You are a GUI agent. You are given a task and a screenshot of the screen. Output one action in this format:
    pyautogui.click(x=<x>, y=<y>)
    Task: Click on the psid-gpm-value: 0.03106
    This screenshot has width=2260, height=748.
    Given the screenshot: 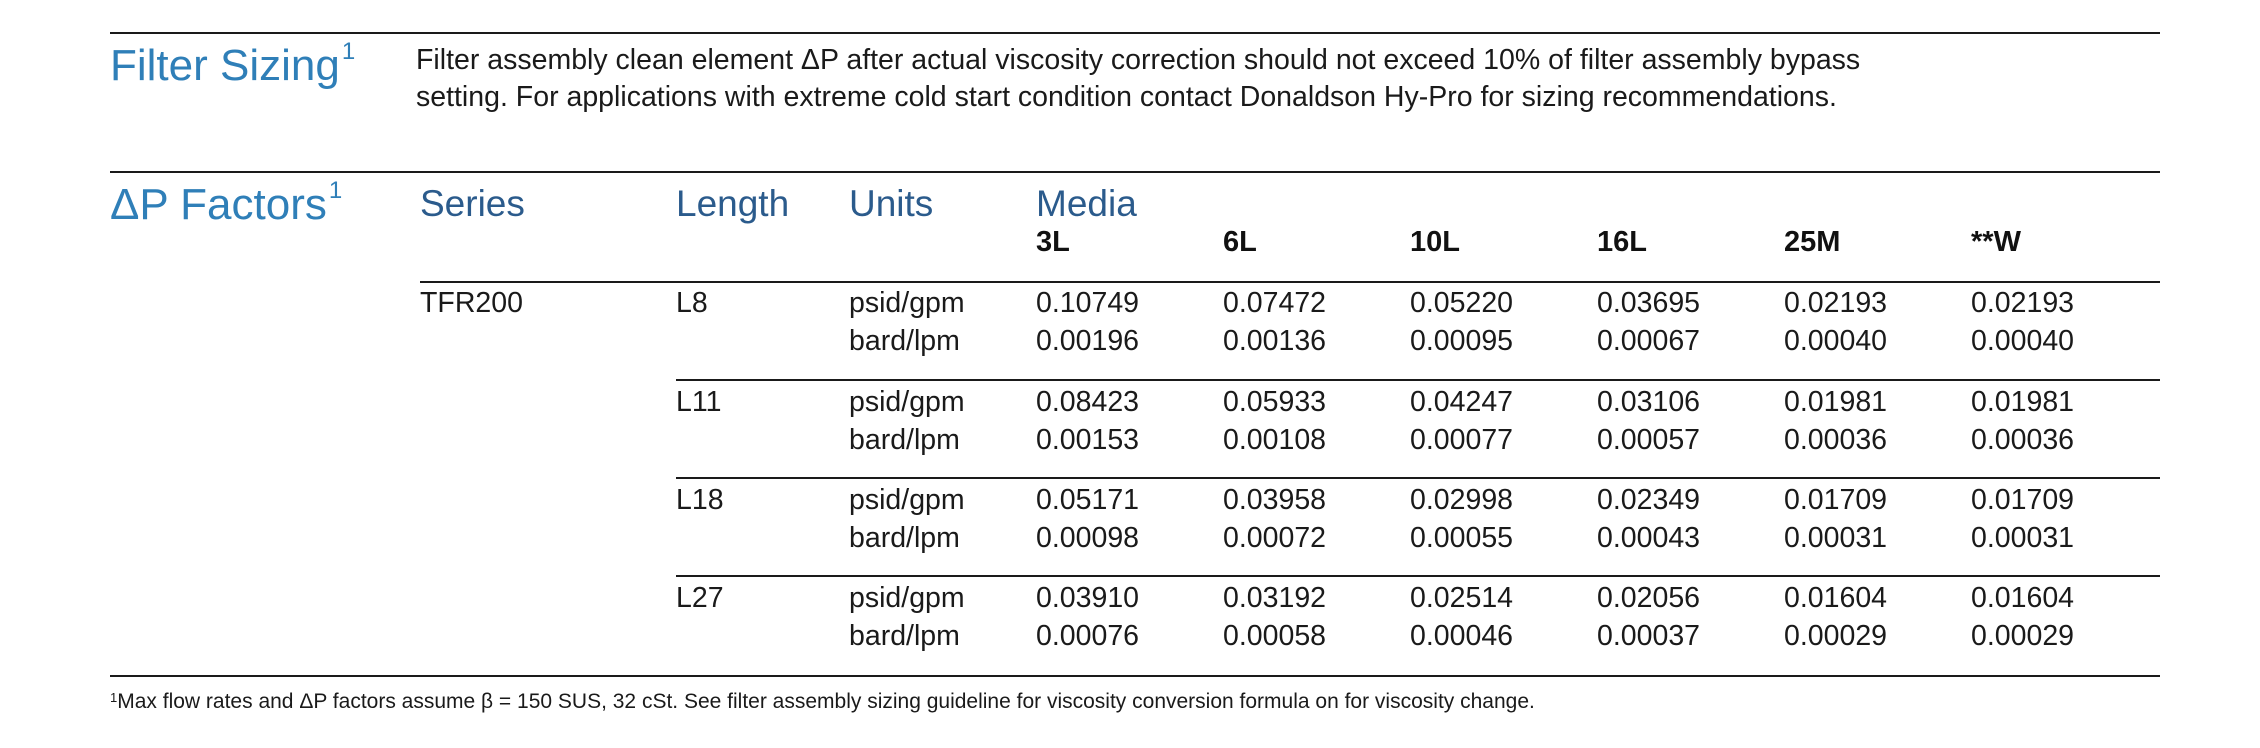 What is the action you would take?
    pyautogui.click(x=1649, y=402)
    